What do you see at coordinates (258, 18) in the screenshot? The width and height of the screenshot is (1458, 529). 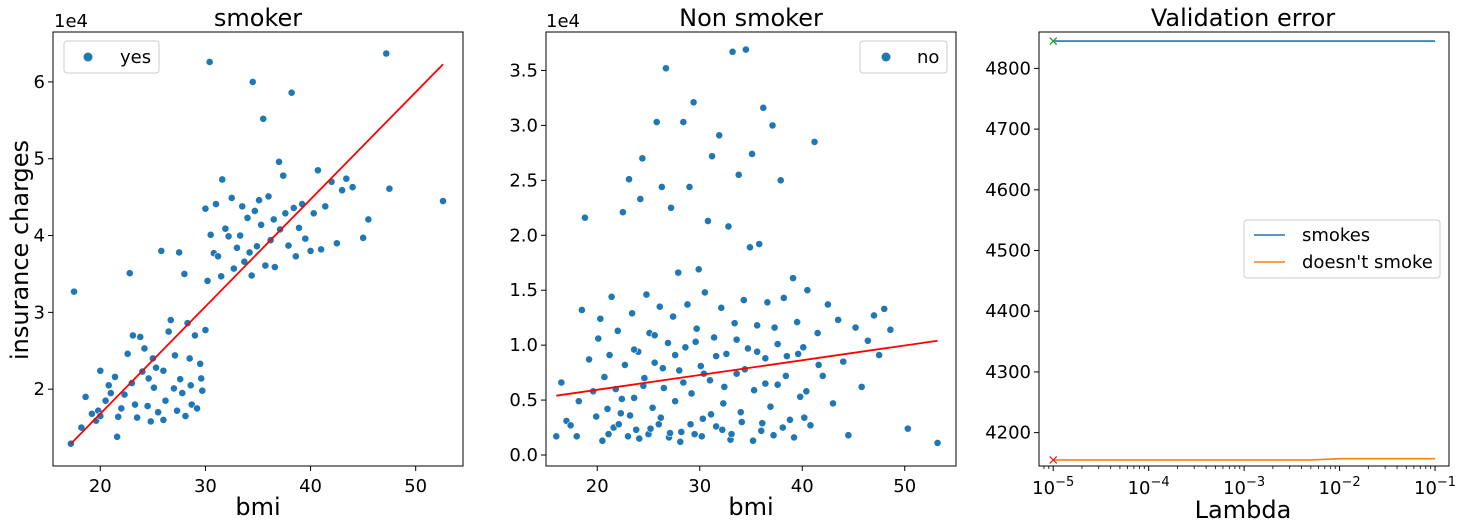 I see `chart-title: smoker` at bounding box center [258, 18].